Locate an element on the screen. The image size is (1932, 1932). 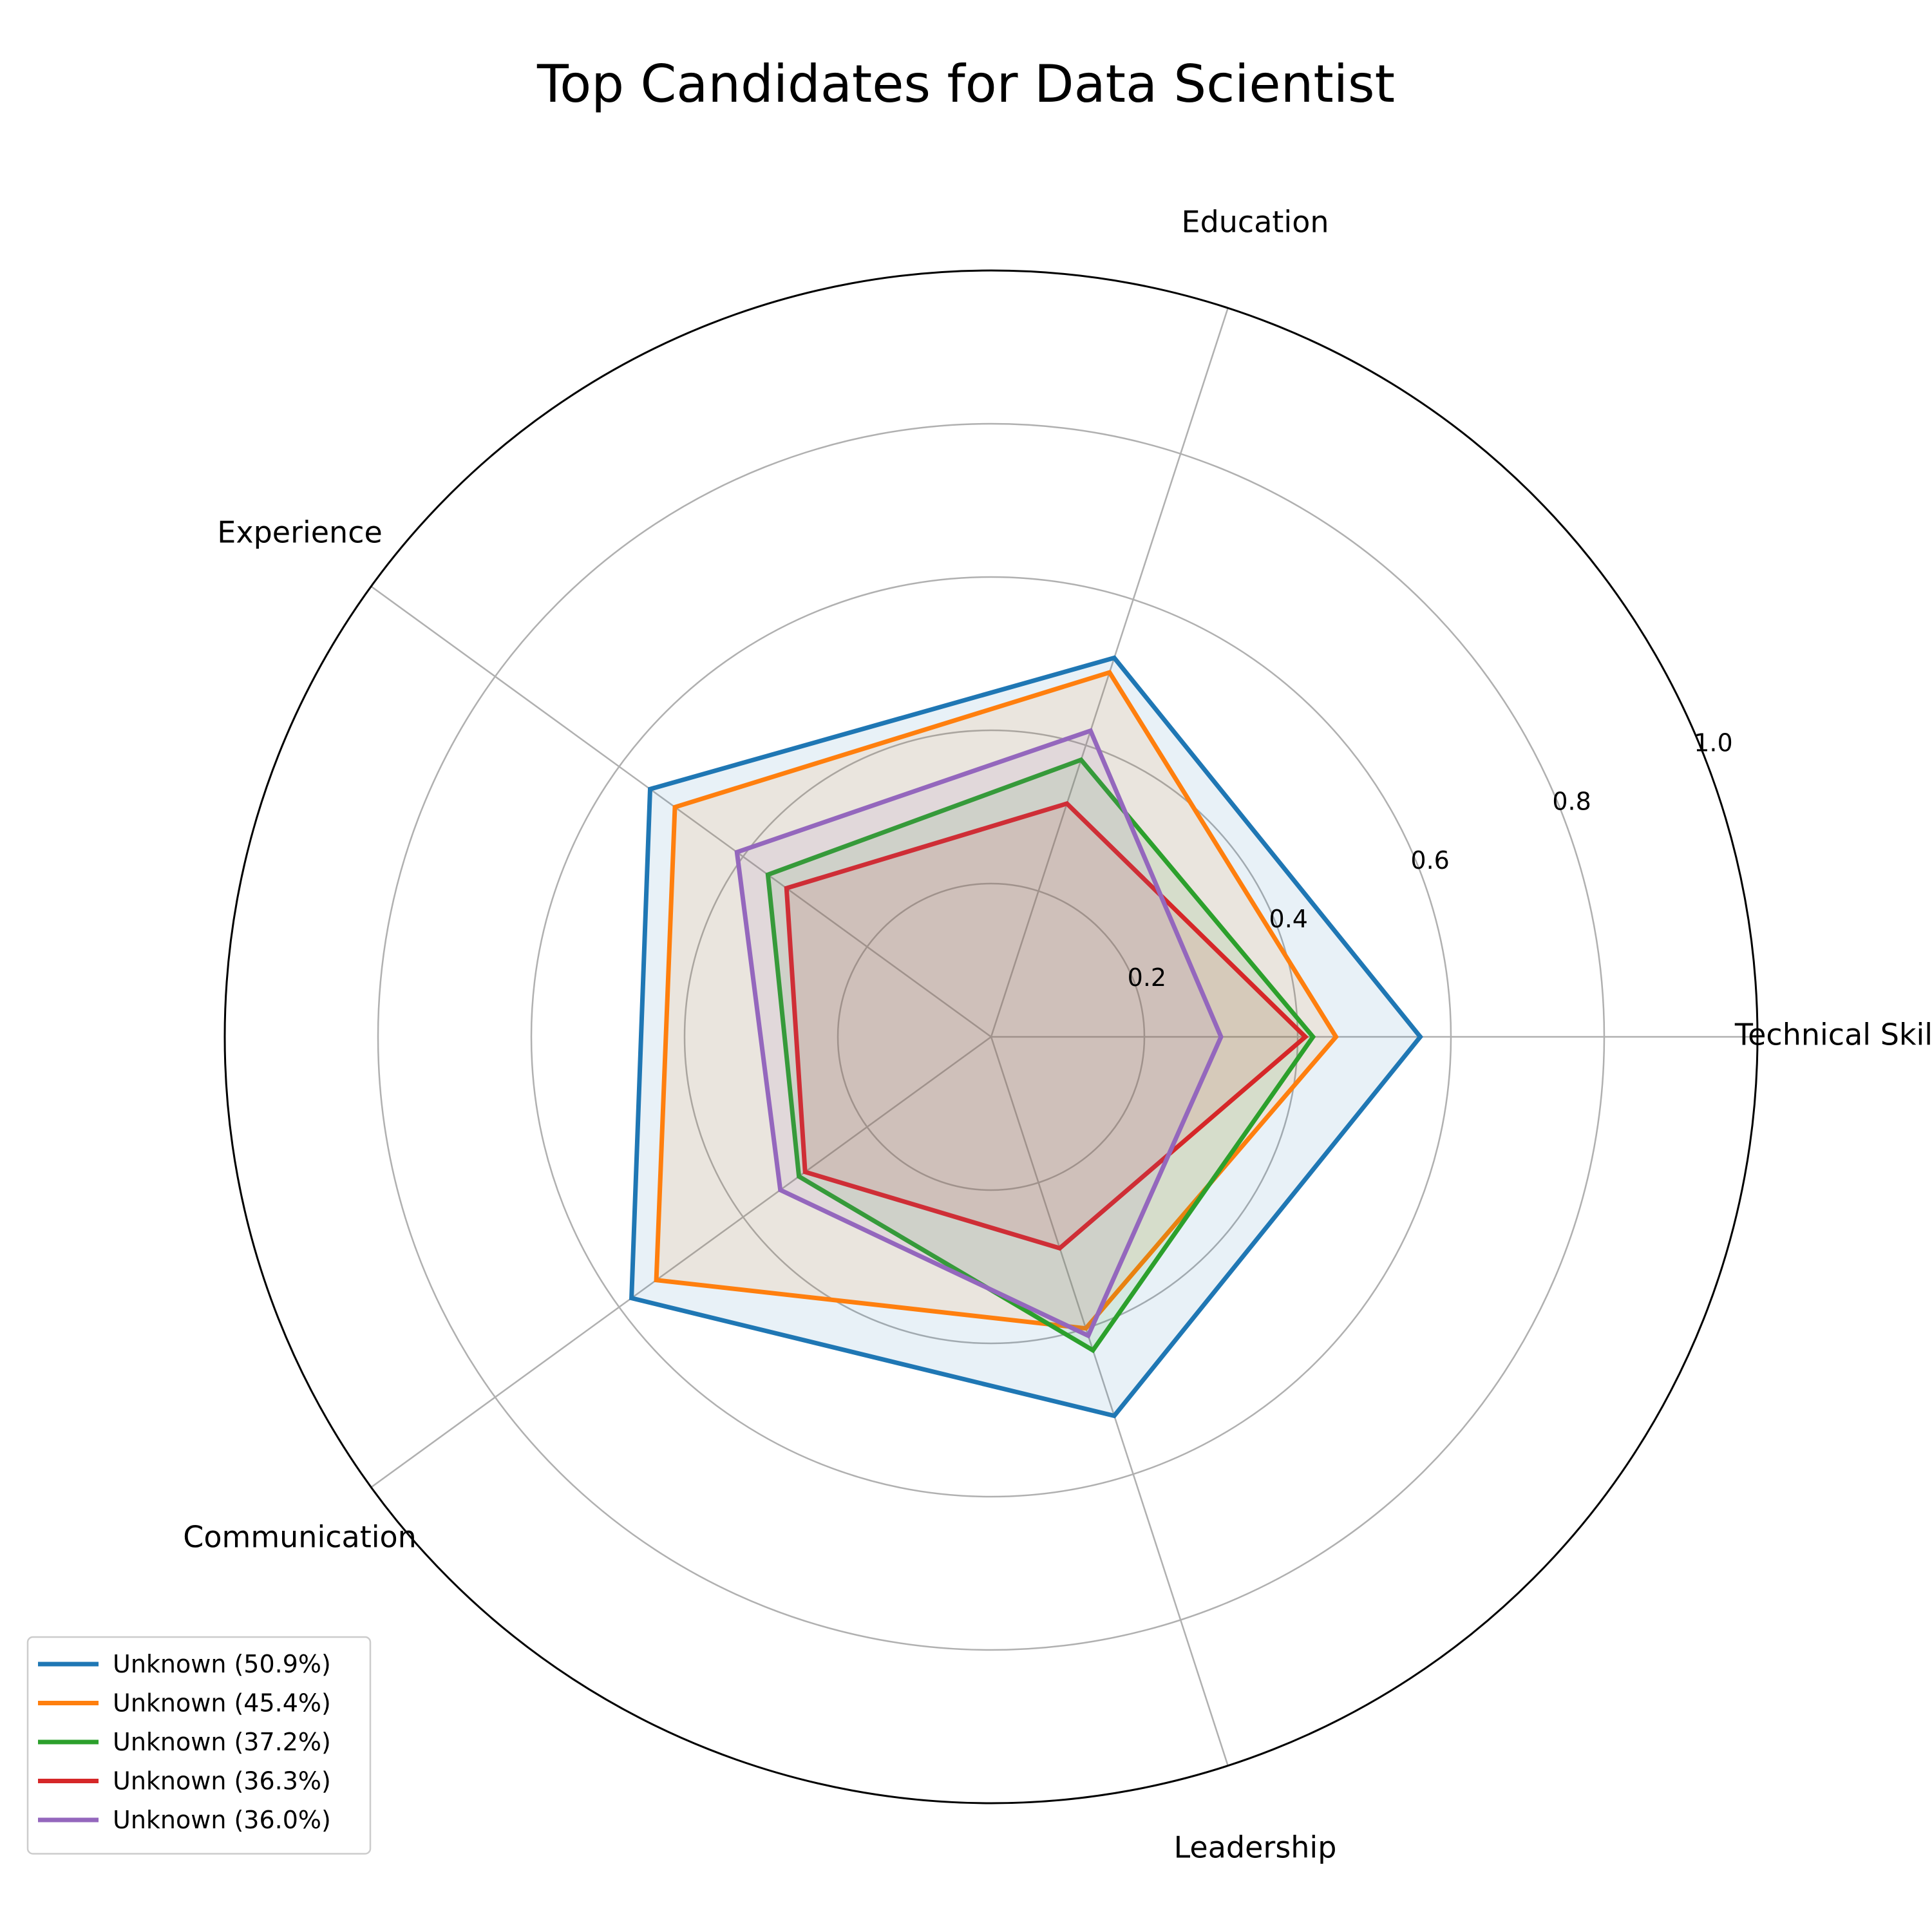
legend-label-4: Unknown (36.0%) is located at coordinates (222, 1820).